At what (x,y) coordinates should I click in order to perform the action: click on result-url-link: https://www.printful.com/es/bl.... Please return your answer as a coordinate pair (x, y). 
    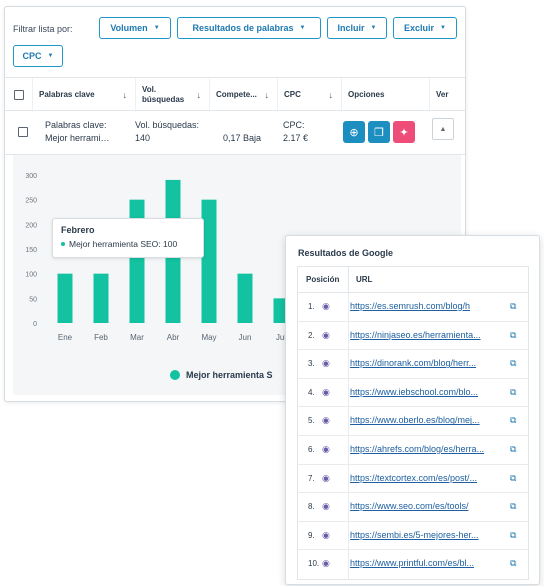
    Looking at the image, I should click on (412, 563).